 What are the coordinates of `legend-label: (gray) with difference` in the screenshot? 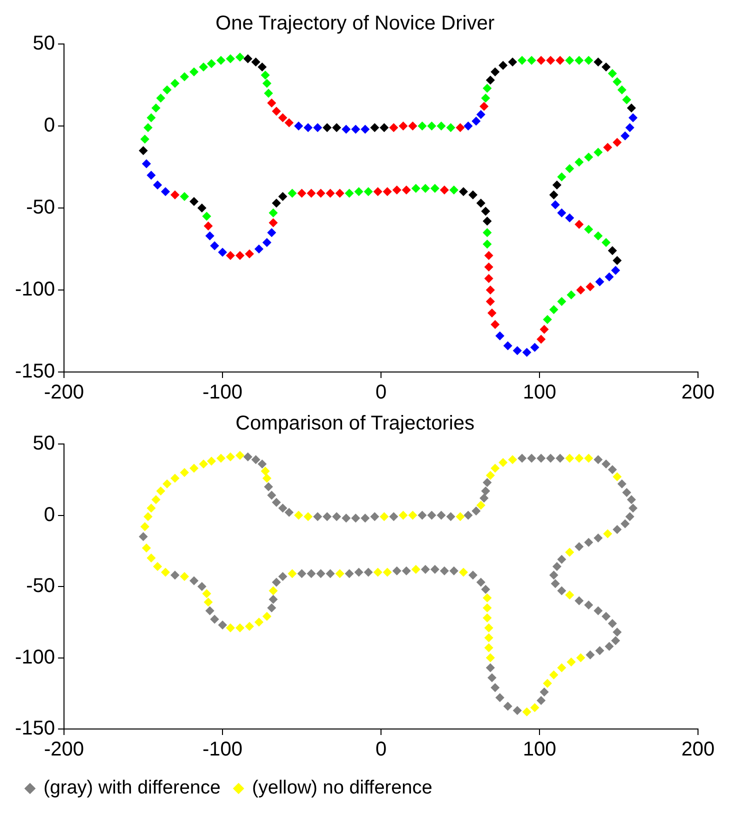 It's located at (132, 788).